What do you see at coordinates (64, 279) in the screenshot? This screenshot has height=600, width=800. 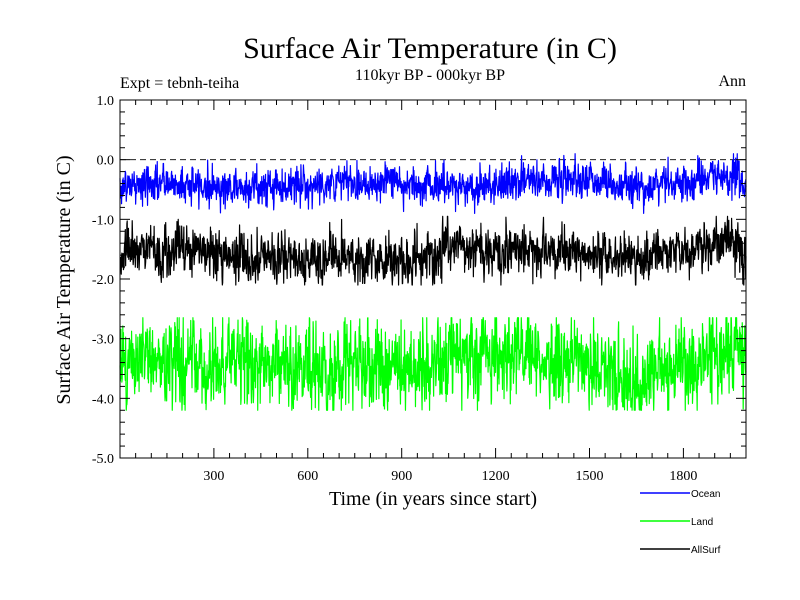 I see `y-axis-label: Surface Air Temperature (in C)` at bounding box center [64, 279].